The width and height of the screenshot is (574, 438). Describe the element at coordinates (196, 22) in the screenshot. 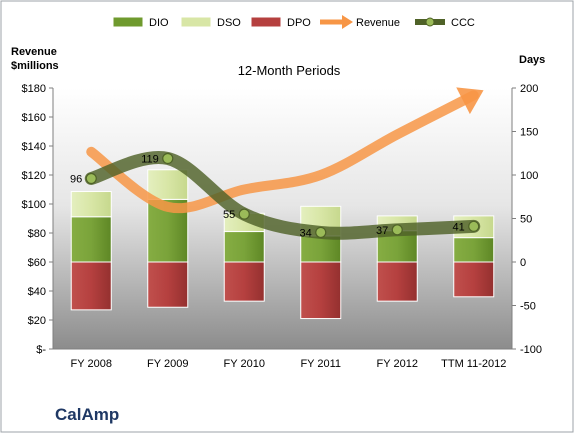

I see `legend-swatch-dso` at that location.